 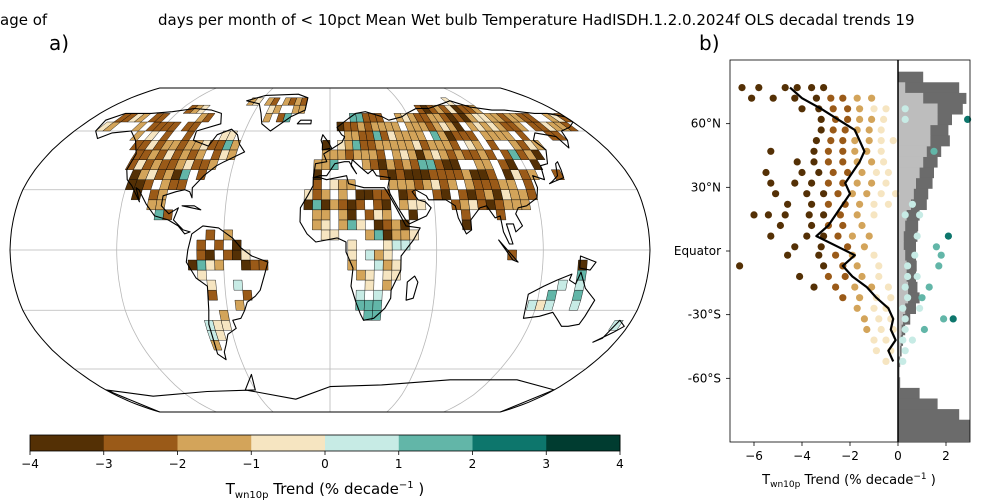 I want to click on colorbar-swatches, so click(x=325, y=443).